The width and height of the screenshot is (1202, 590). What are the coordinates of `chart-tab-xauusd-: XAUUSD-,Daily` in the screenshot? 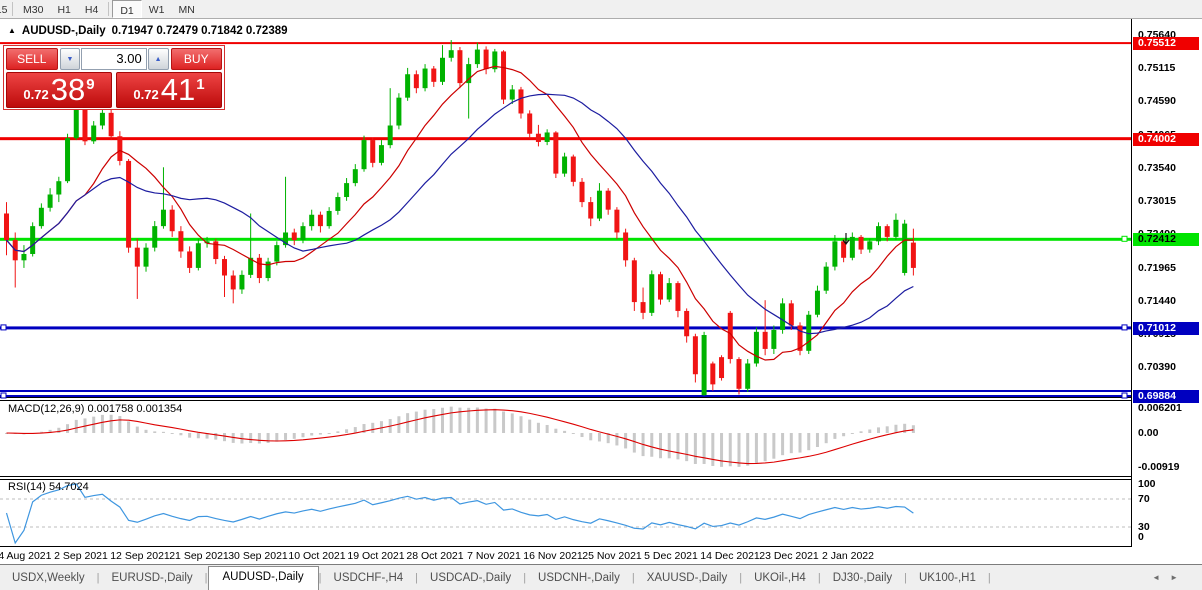 It's located at (687, 578).